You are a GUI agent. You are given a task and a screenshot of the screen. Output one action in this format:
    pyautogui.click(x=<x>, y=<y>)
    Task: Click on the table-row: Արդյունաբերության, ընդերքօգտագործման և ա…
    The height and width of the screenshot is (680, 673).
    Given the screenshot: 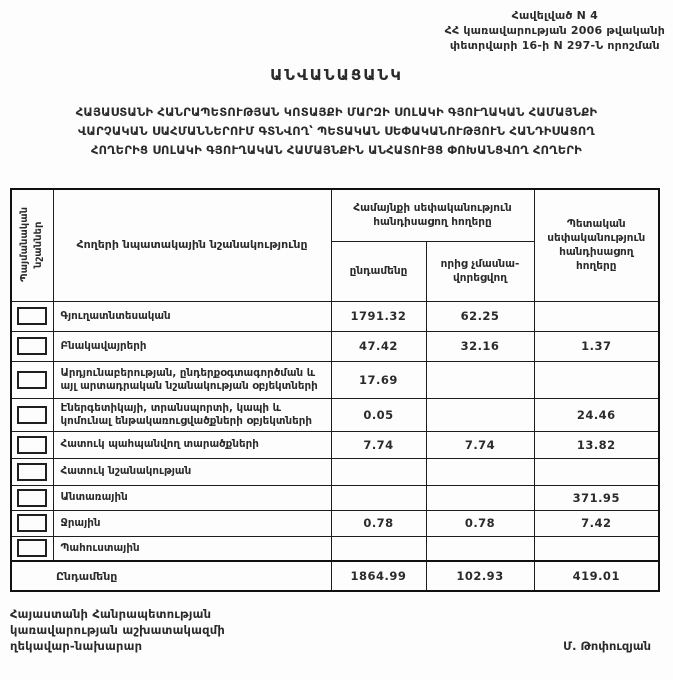 What is the action you would take?
    pyautogui.click(x=335, y=379)
    